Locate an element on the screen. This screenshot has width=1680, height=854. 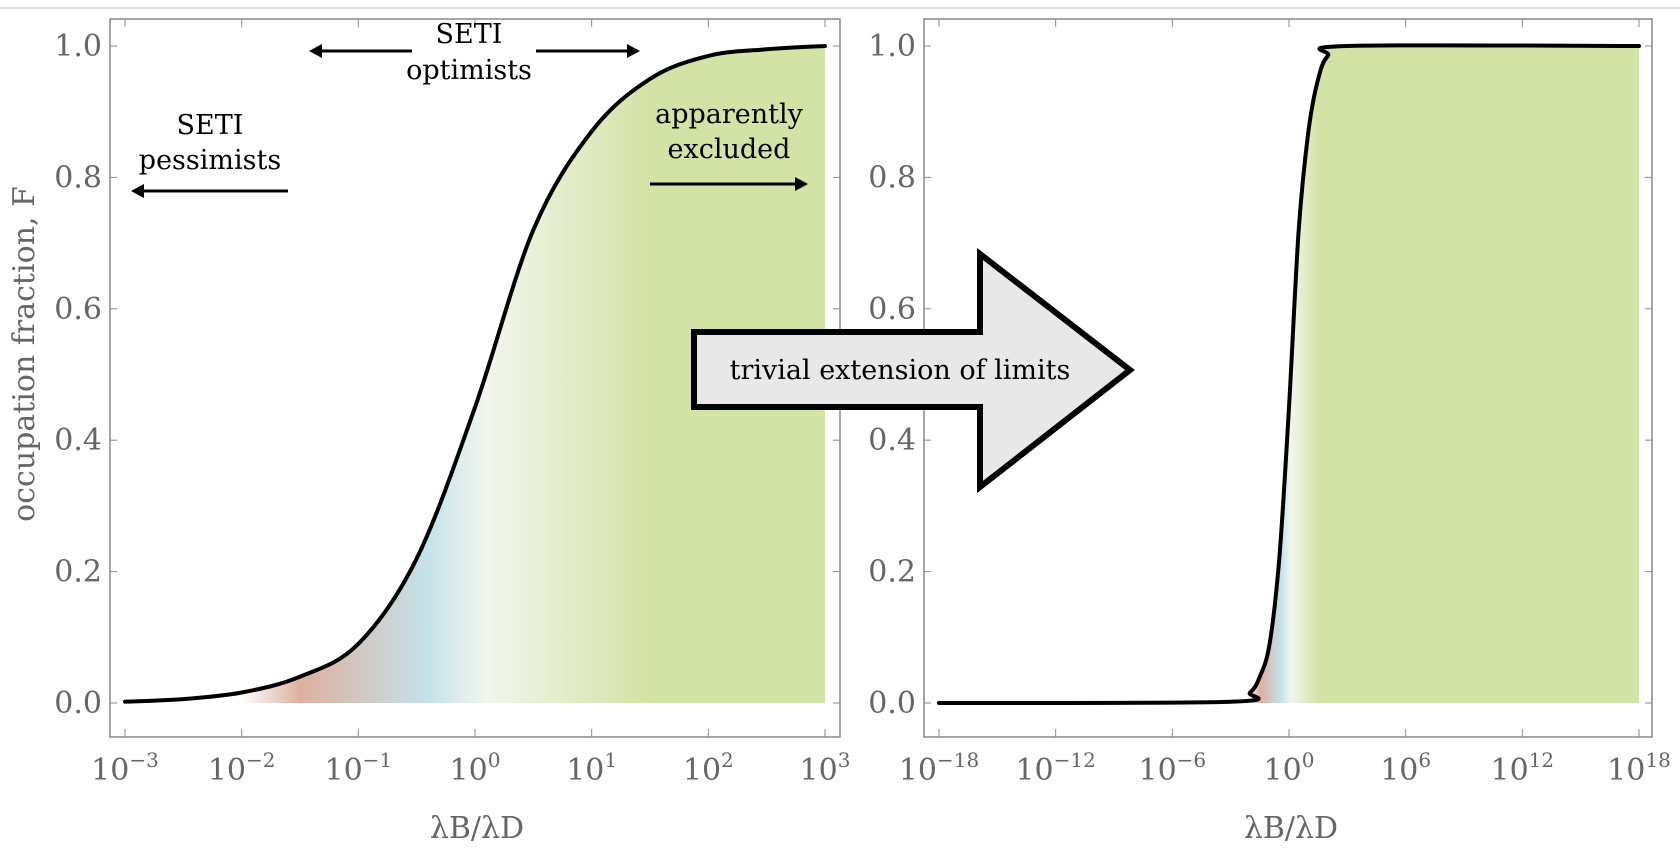
callout-label: trivial extension of limits is located at coordinates (900, 370).